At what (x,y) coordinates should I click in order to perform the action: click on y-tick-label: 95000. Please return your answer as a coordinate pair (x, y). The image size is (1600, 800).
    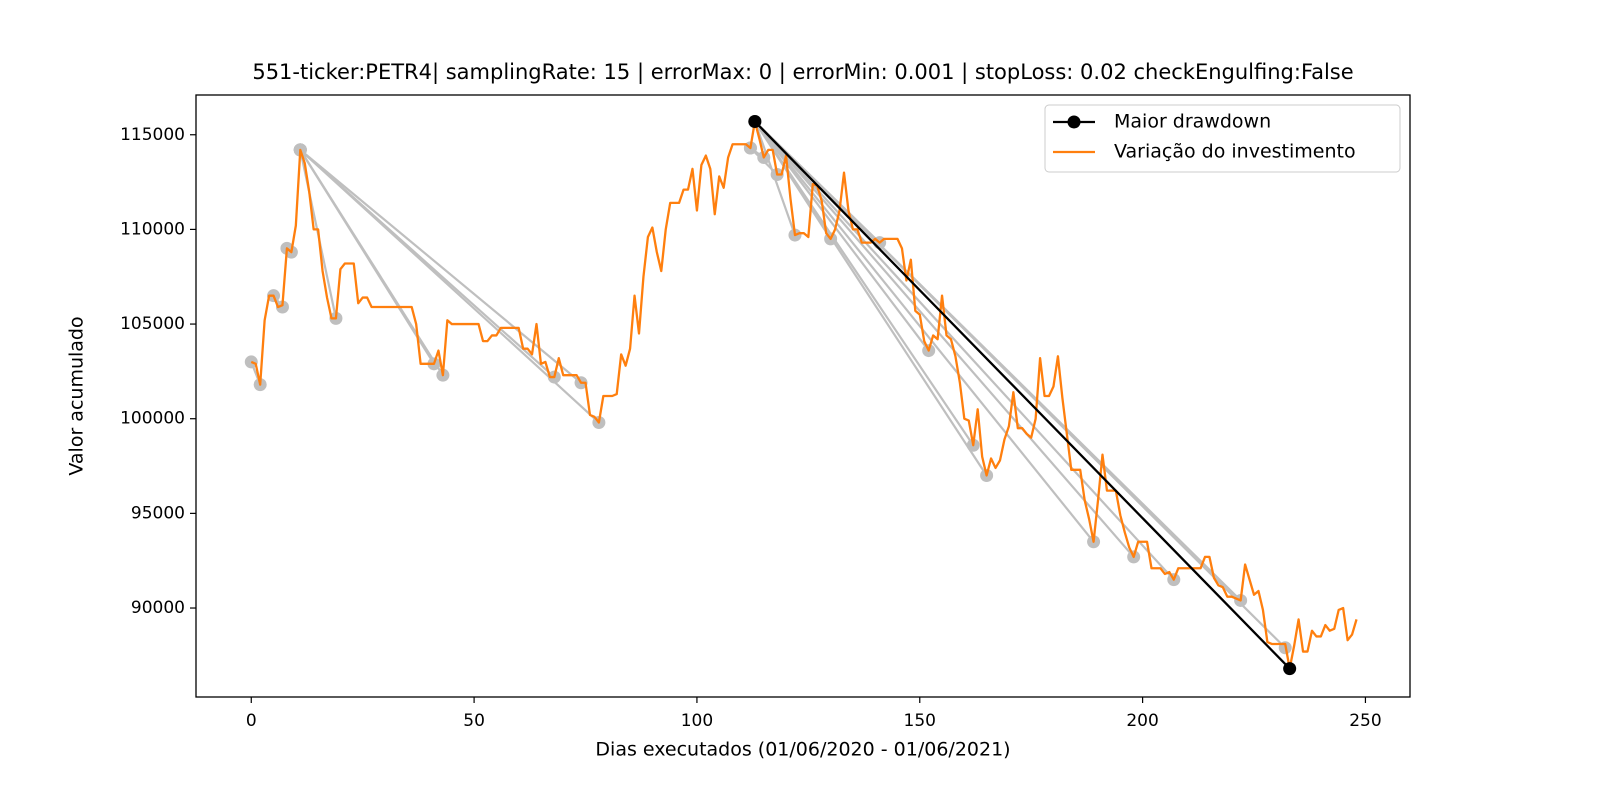
    Looking at the image, I should click on (158, 513).